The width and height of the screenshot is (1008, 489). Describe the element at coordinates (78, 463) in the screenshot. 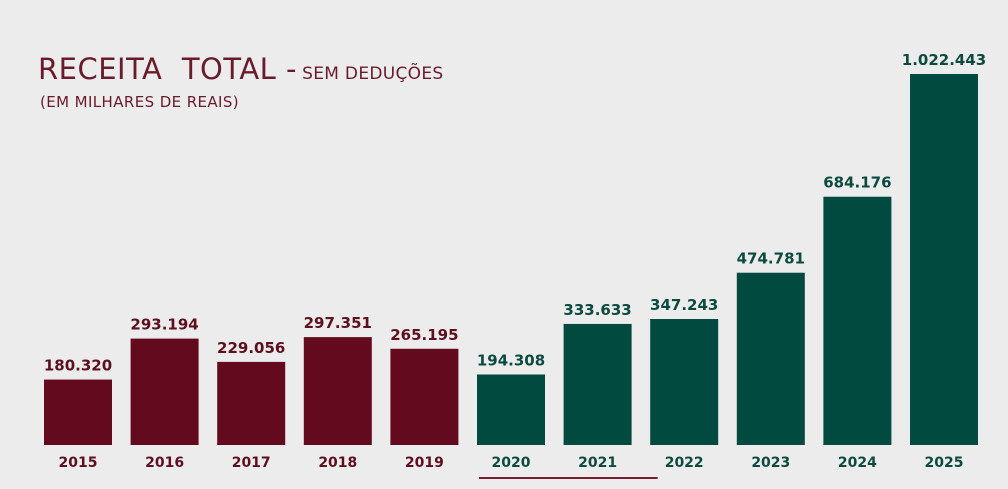

I see `tick-label-2015: 2015` at that location.